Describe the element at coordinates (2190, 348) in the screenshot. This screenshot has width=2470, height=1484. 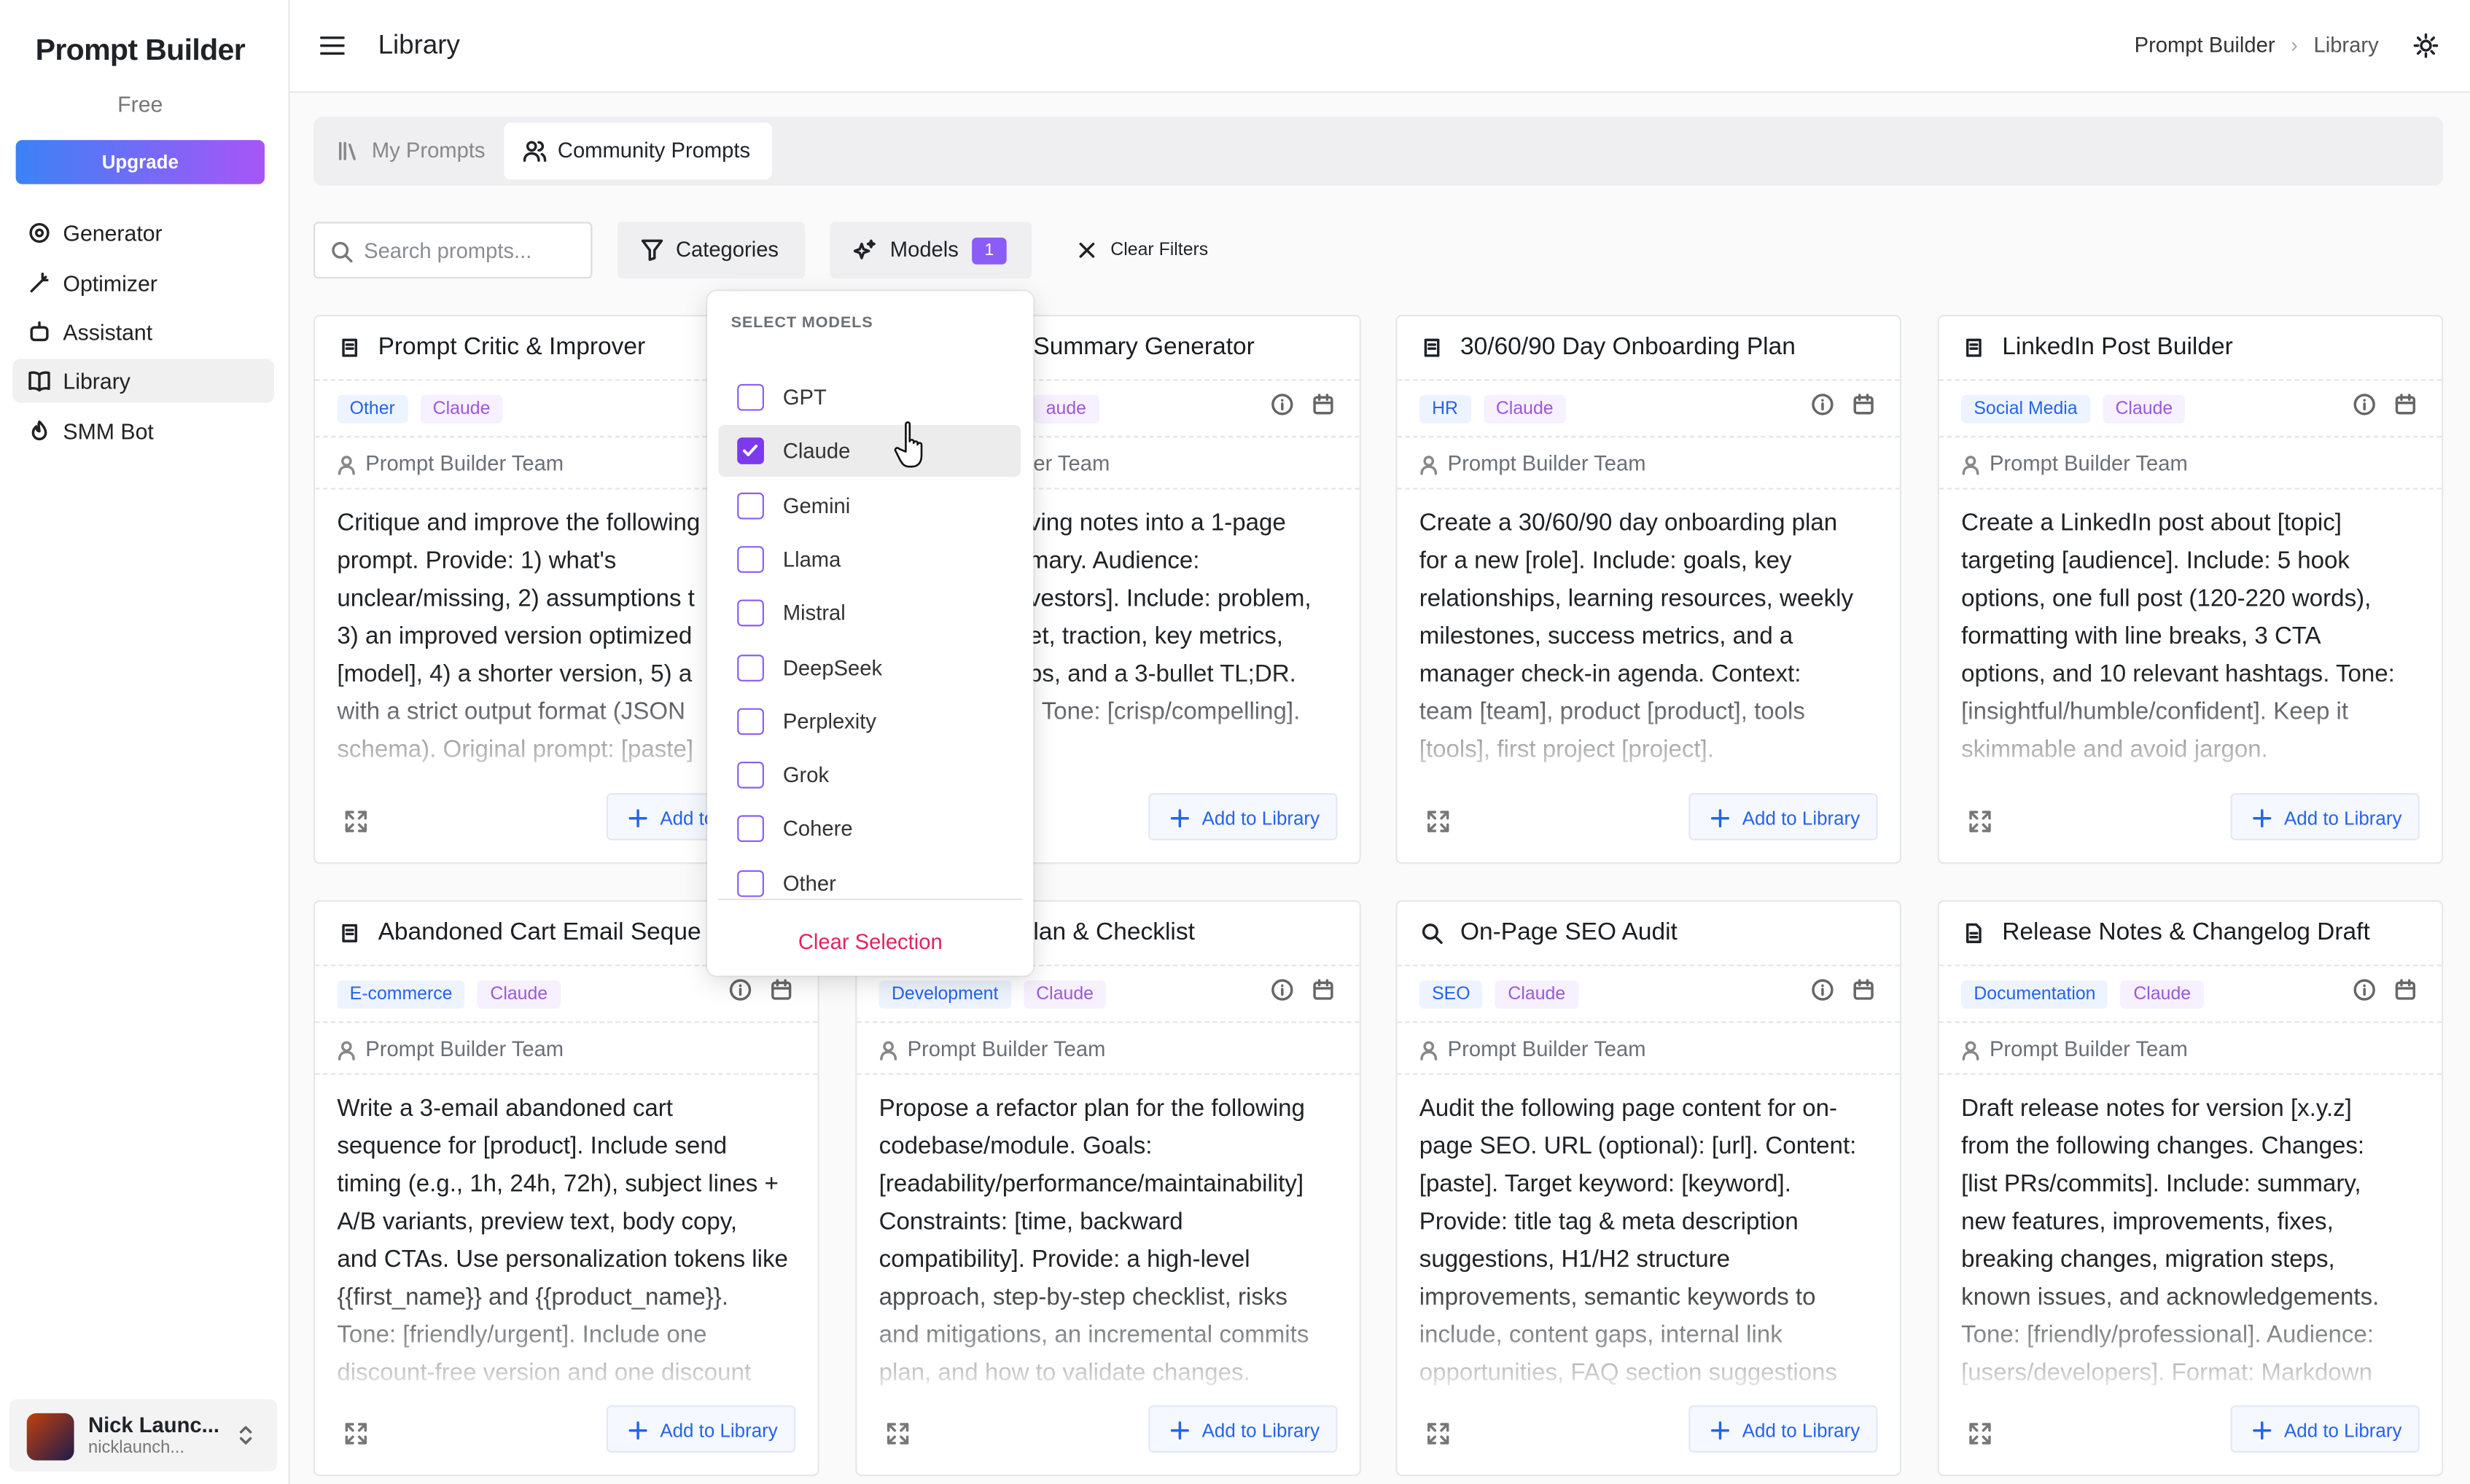
I see `card-header: LinkedIn Post Builder` at that location.